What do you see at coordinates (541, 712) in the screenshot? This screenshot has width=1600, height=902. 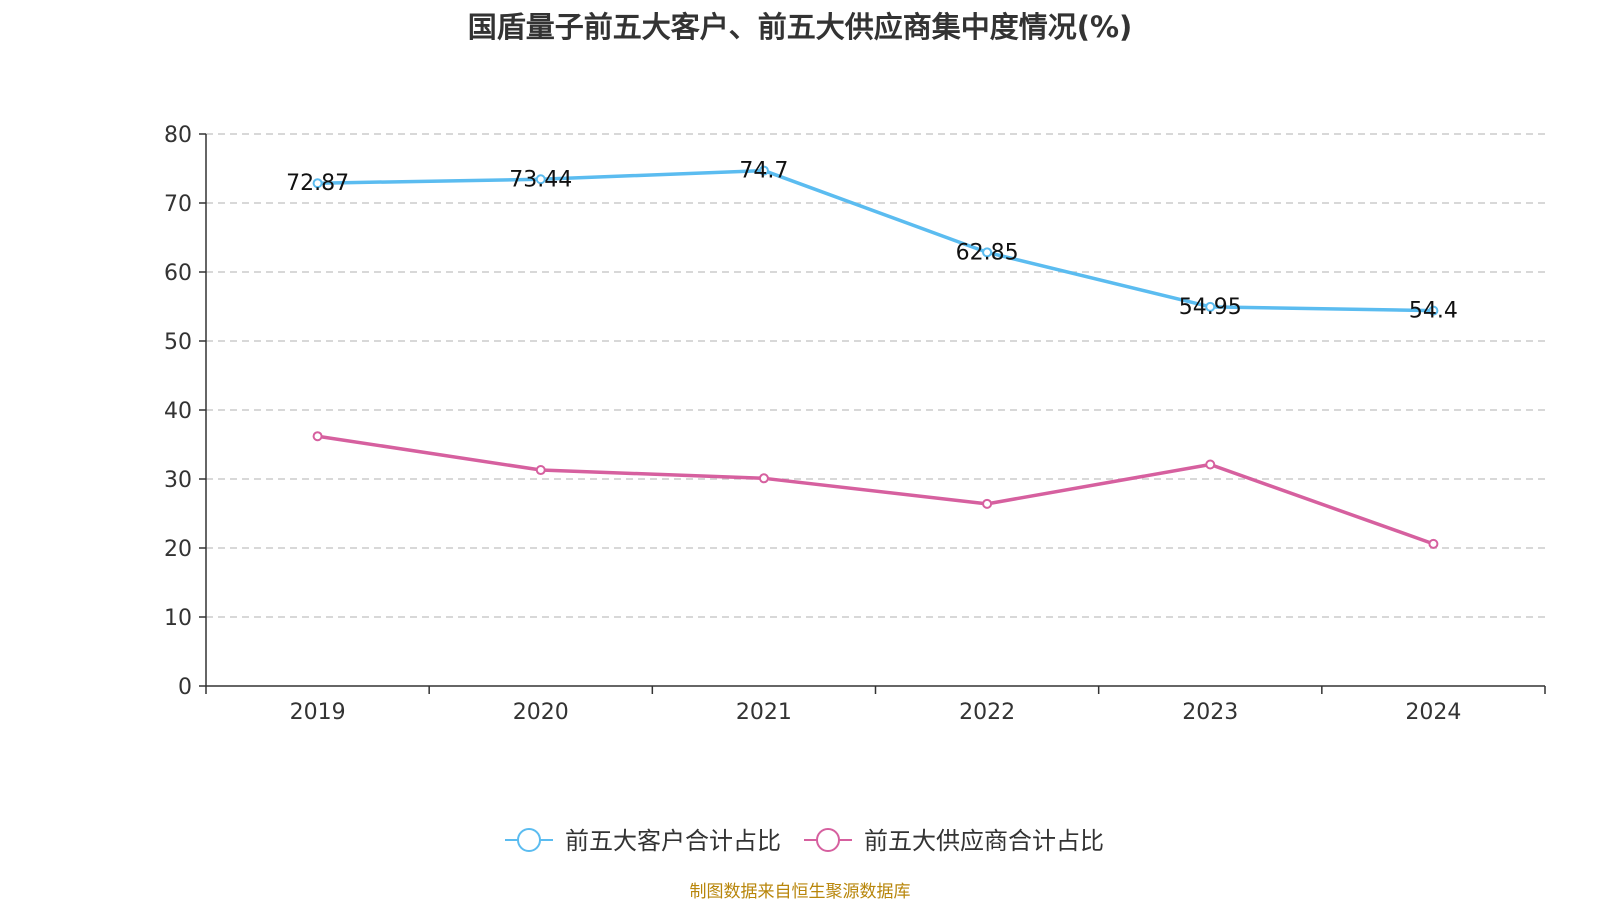 I see `x-tick-label: 2020` at bounding box center [541, 712].